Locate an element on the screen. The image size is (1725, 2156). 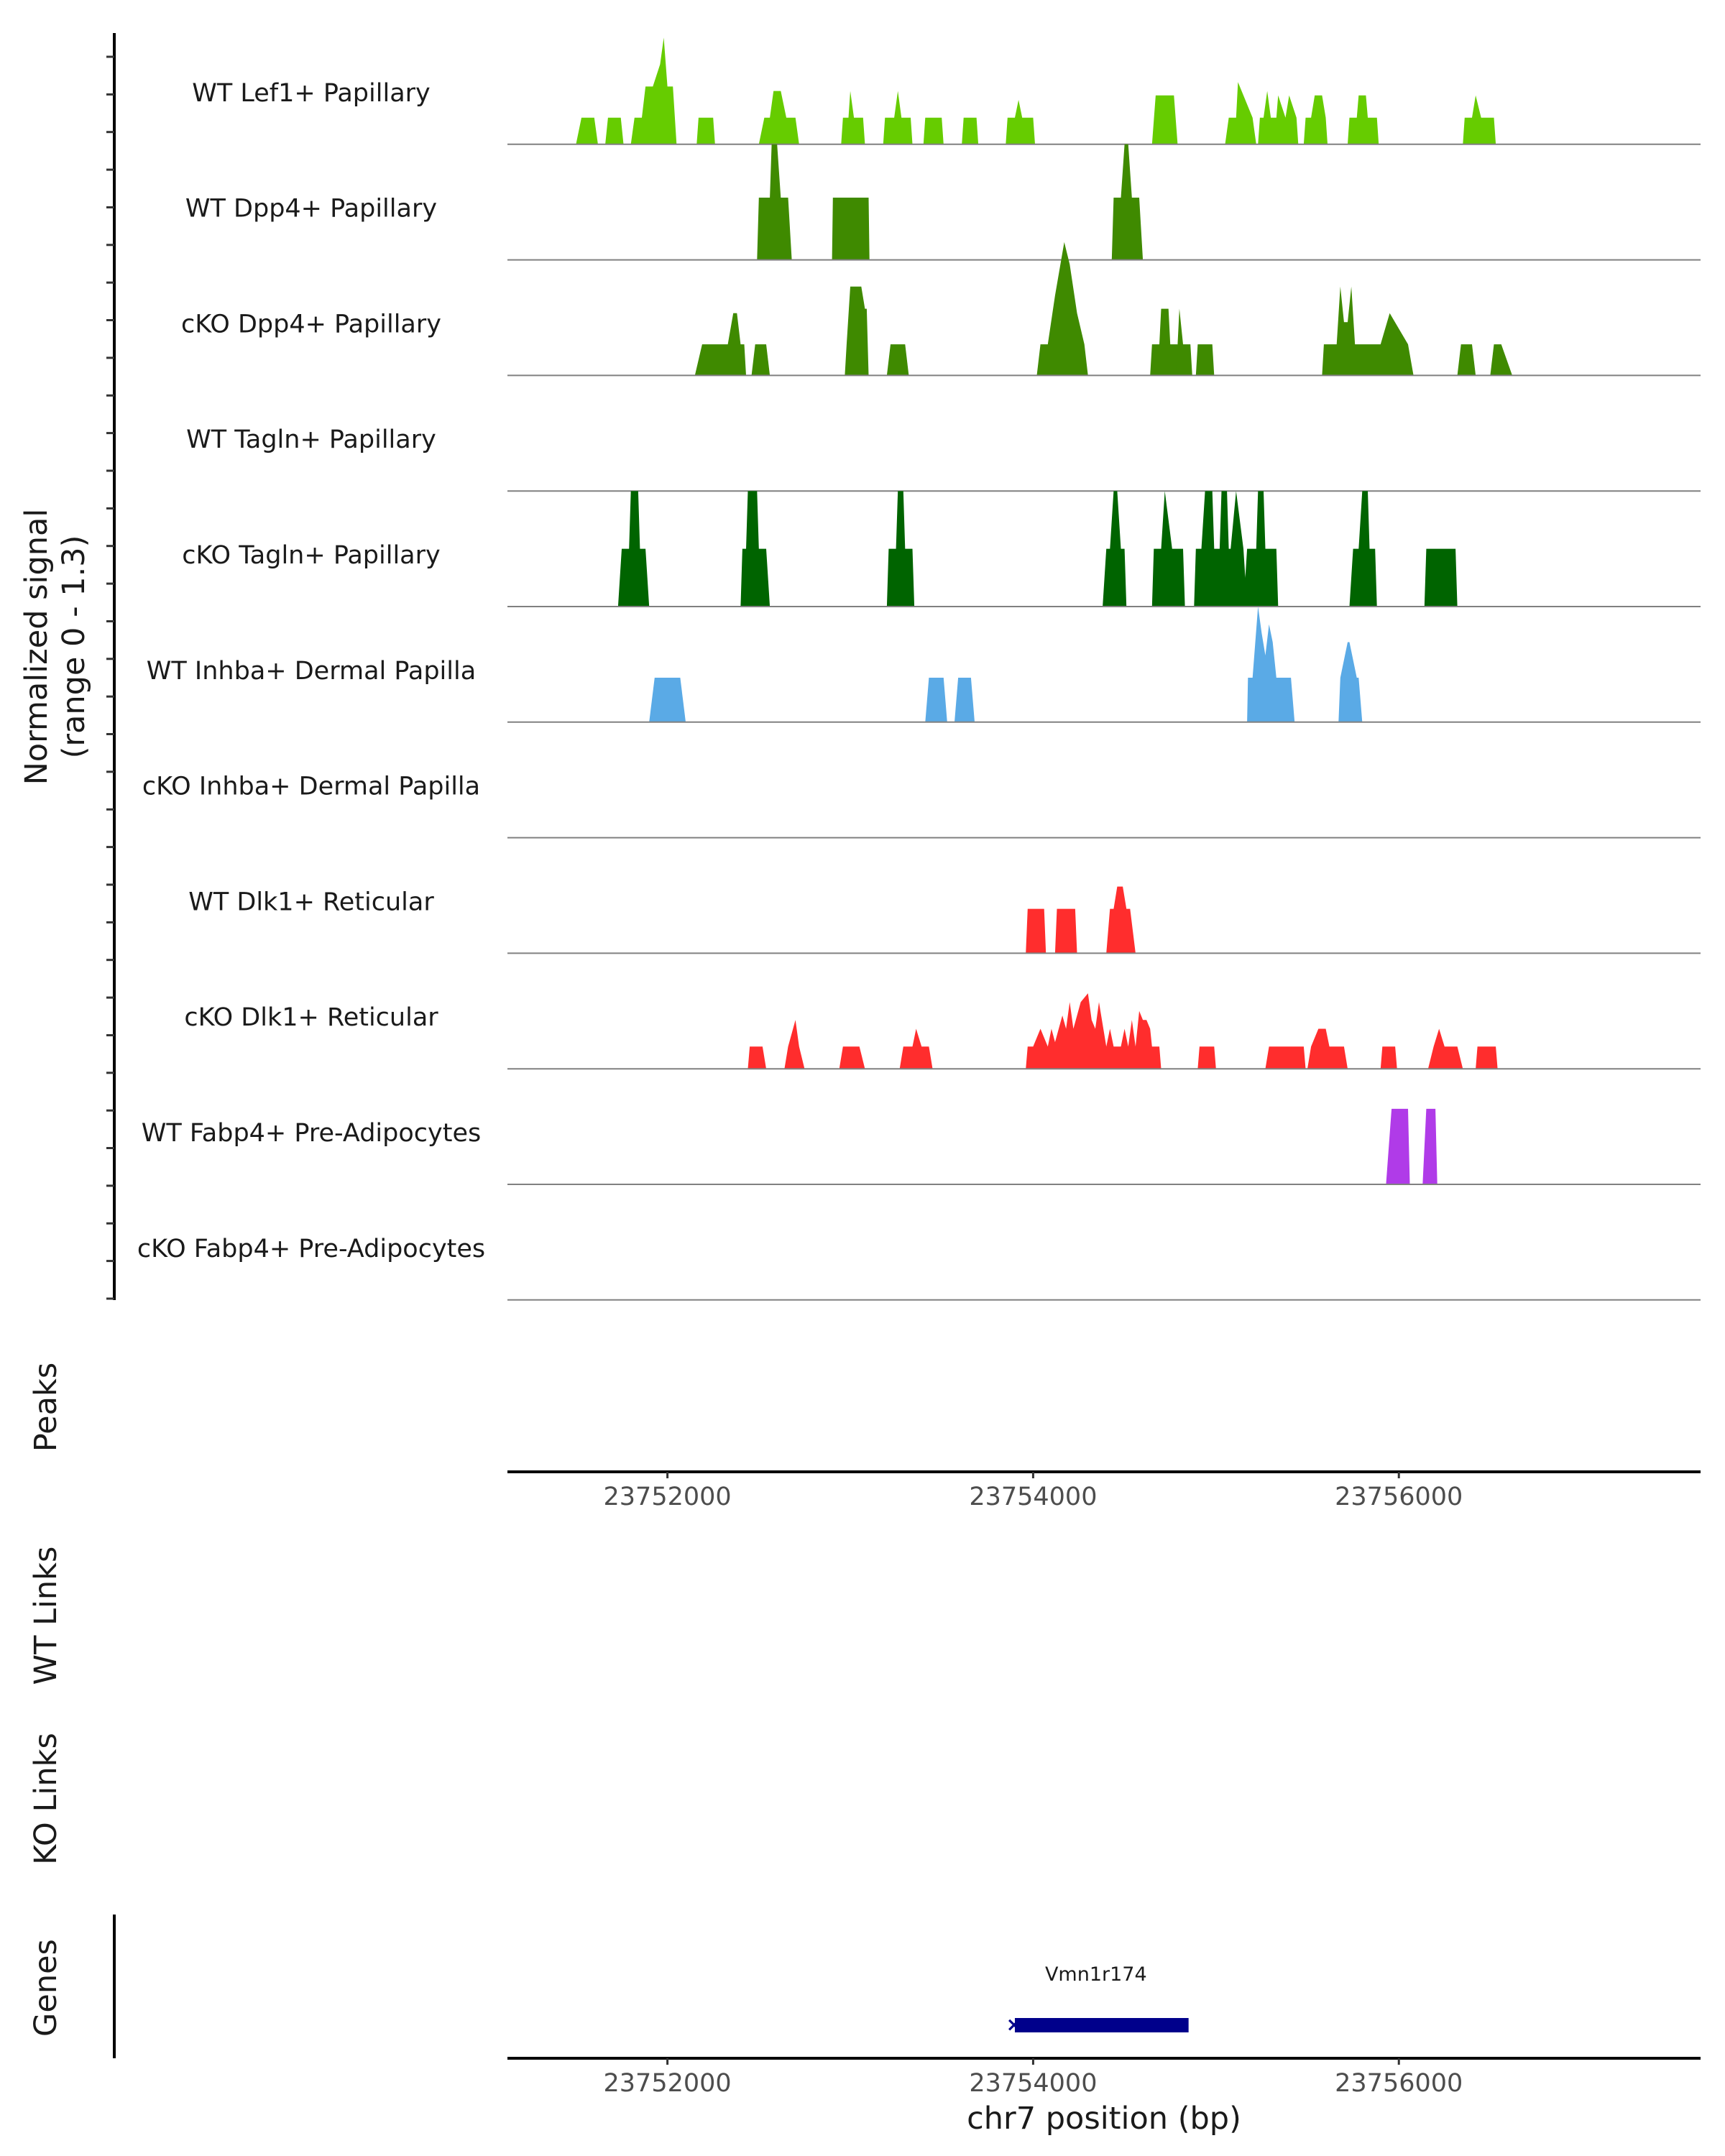
genes-x-ticks: 23752000 23754000 23756000 is located at coordinates (1033, 2078).